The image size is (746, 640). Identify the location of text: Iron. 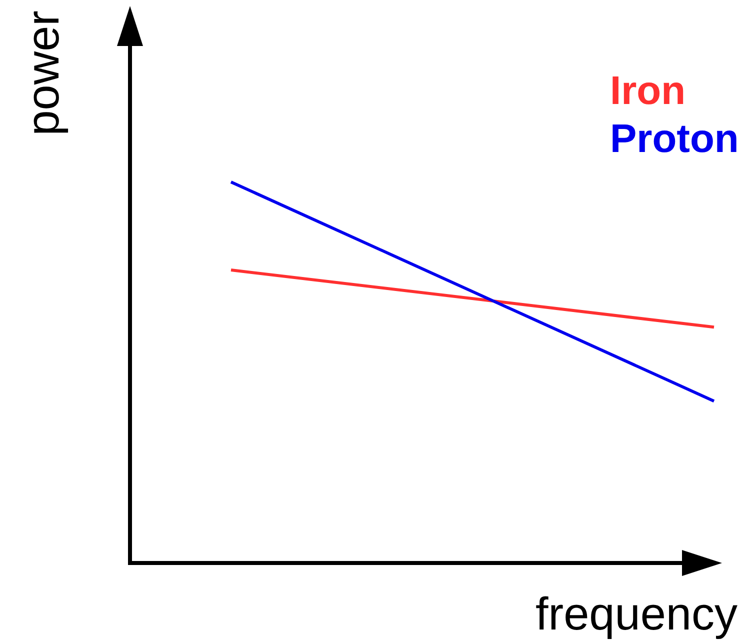
(648, 91).